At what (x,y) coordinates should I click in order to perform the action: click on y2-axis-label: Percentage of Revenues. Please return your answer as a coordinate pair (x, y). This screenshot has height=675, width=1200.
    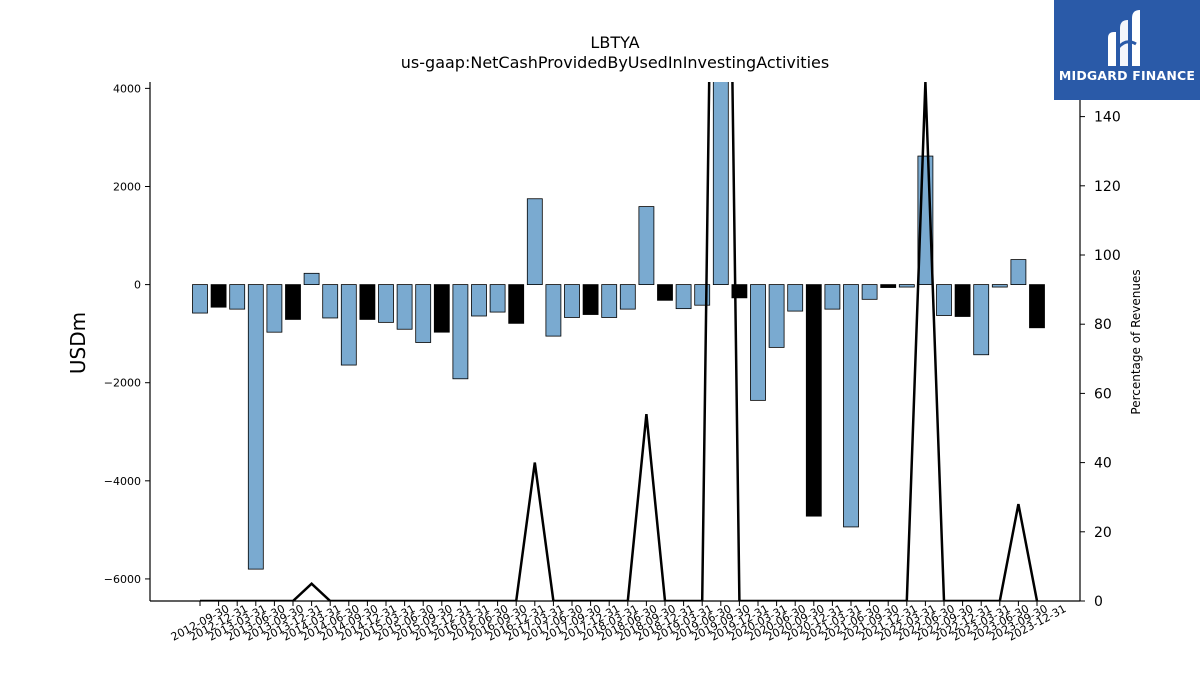
    Looking at the image, I should click on (1136, 341).